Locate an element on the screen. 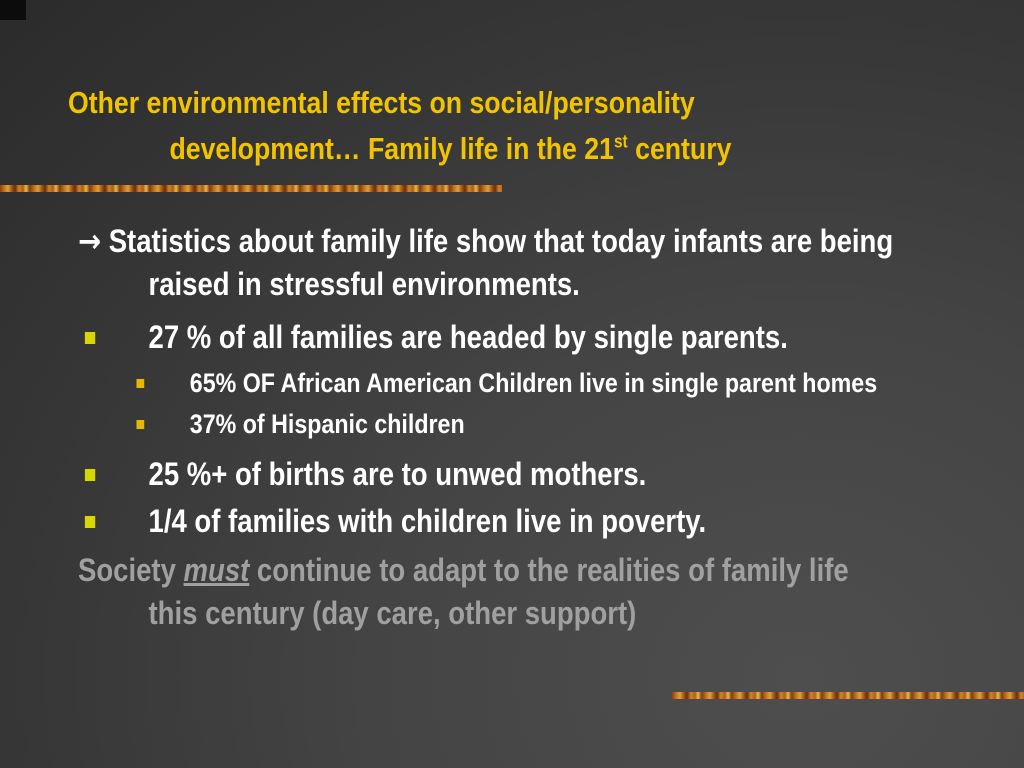  sub-list-item: 37% of Hispanic children is located at coordinates (491, 424).